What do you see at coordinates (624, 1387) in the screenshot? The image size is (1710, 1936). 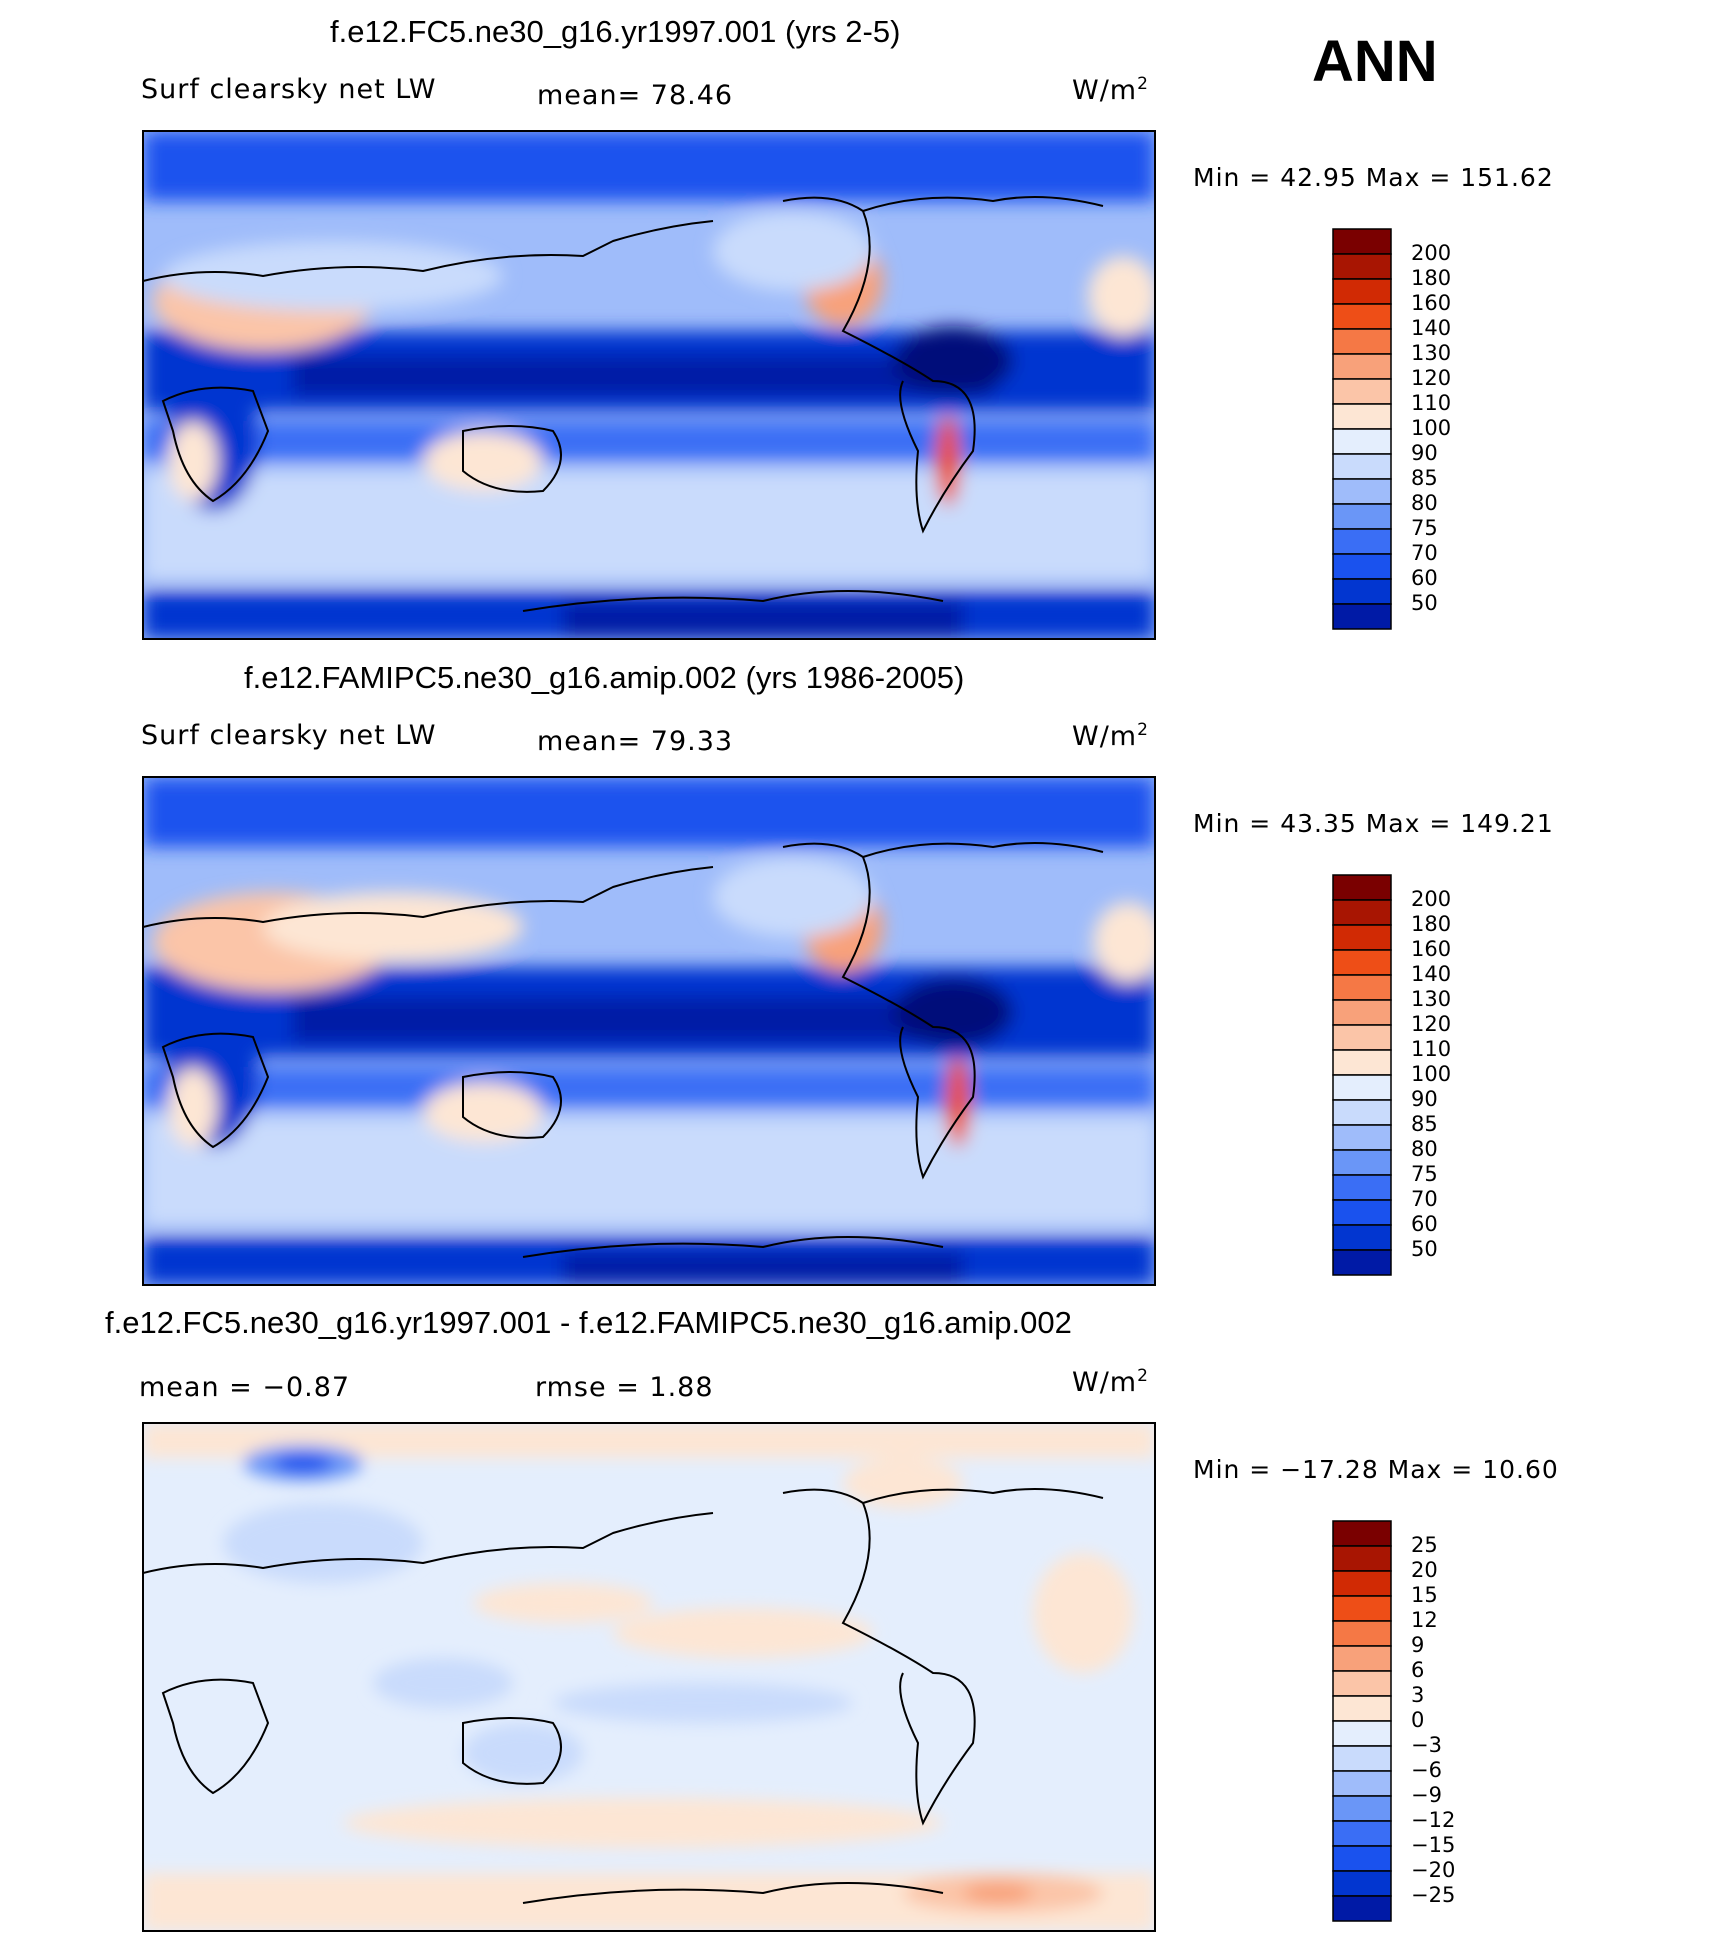 I see `panel-3-rmse: rmse = 1.88` at bounding box center [624, 1387].